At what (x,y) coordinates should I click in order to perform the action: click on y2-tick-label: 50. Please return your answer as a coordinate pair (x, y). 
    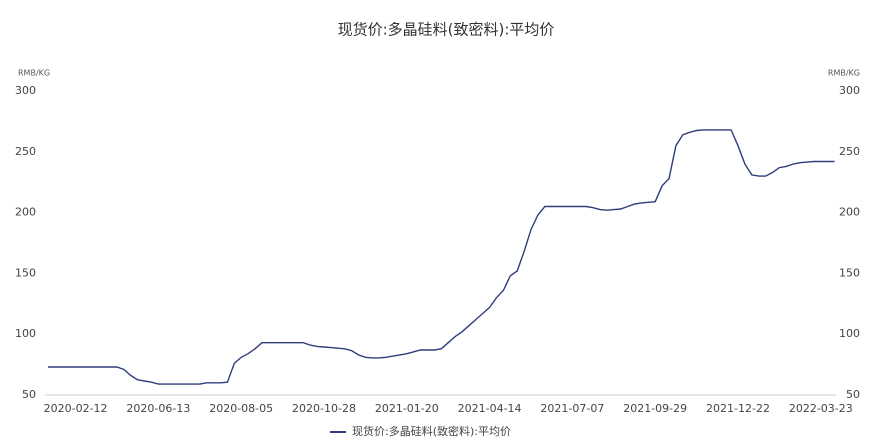
    Looking at the image, I should click on (853, 394).